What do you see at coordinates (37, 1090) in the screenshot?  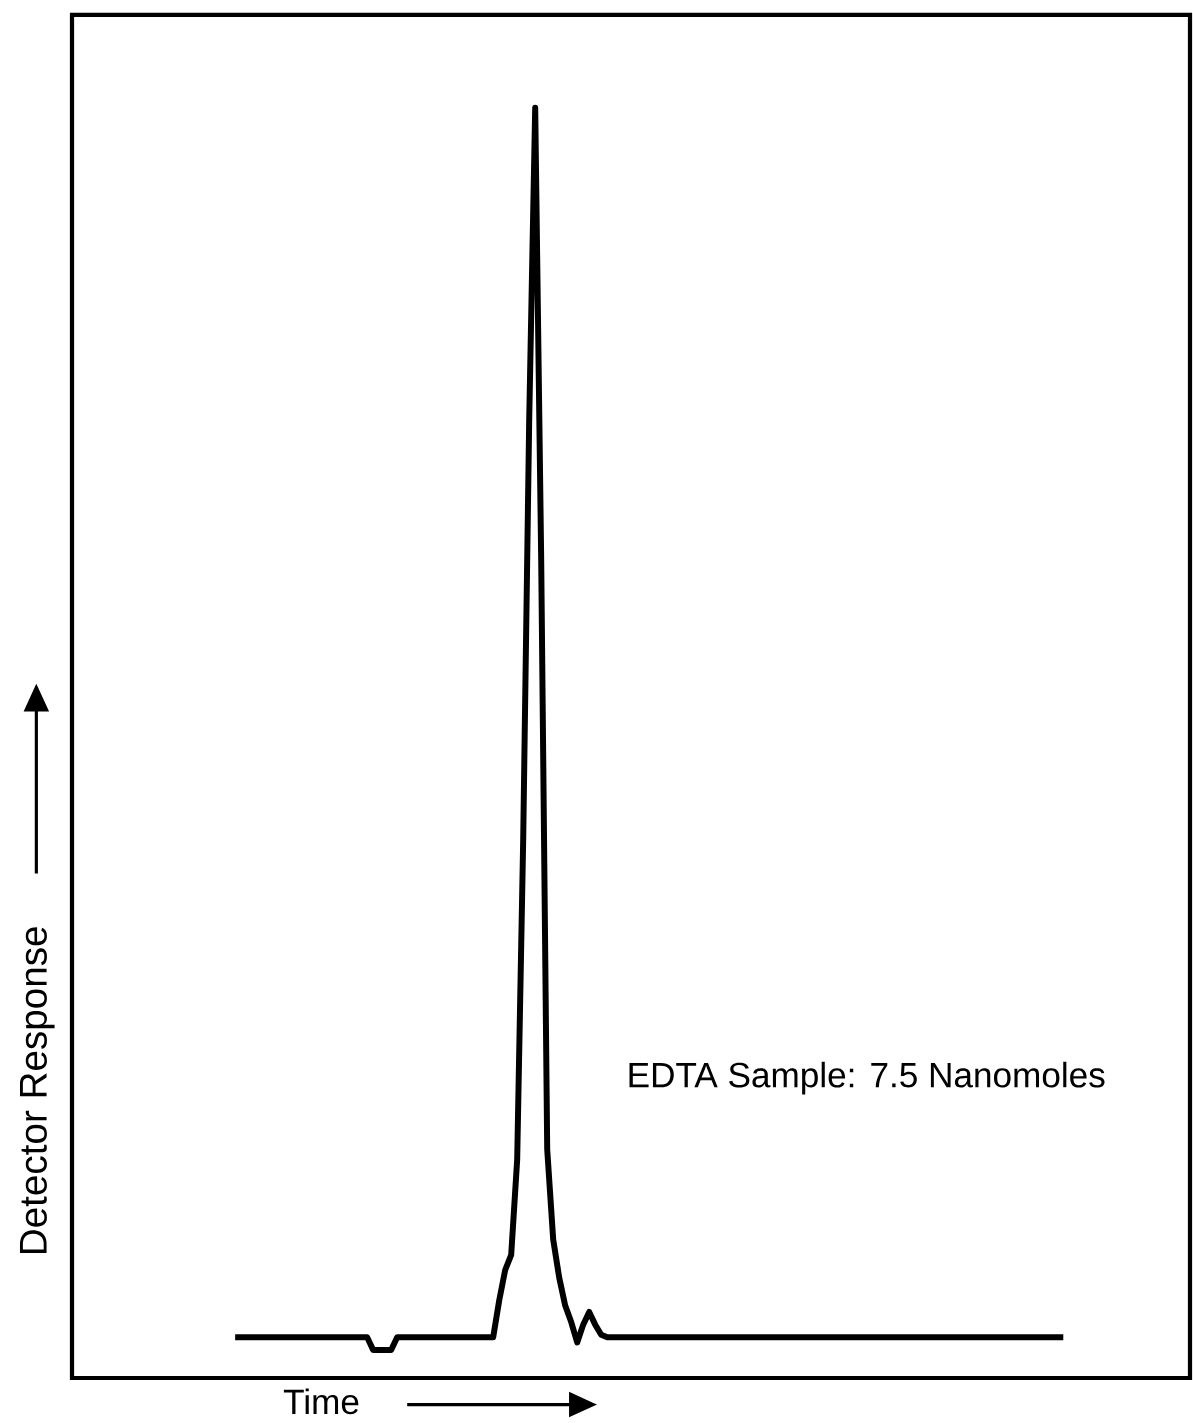 I see `y-axis-title: Detector Response` at bounding box center [37, 1090].